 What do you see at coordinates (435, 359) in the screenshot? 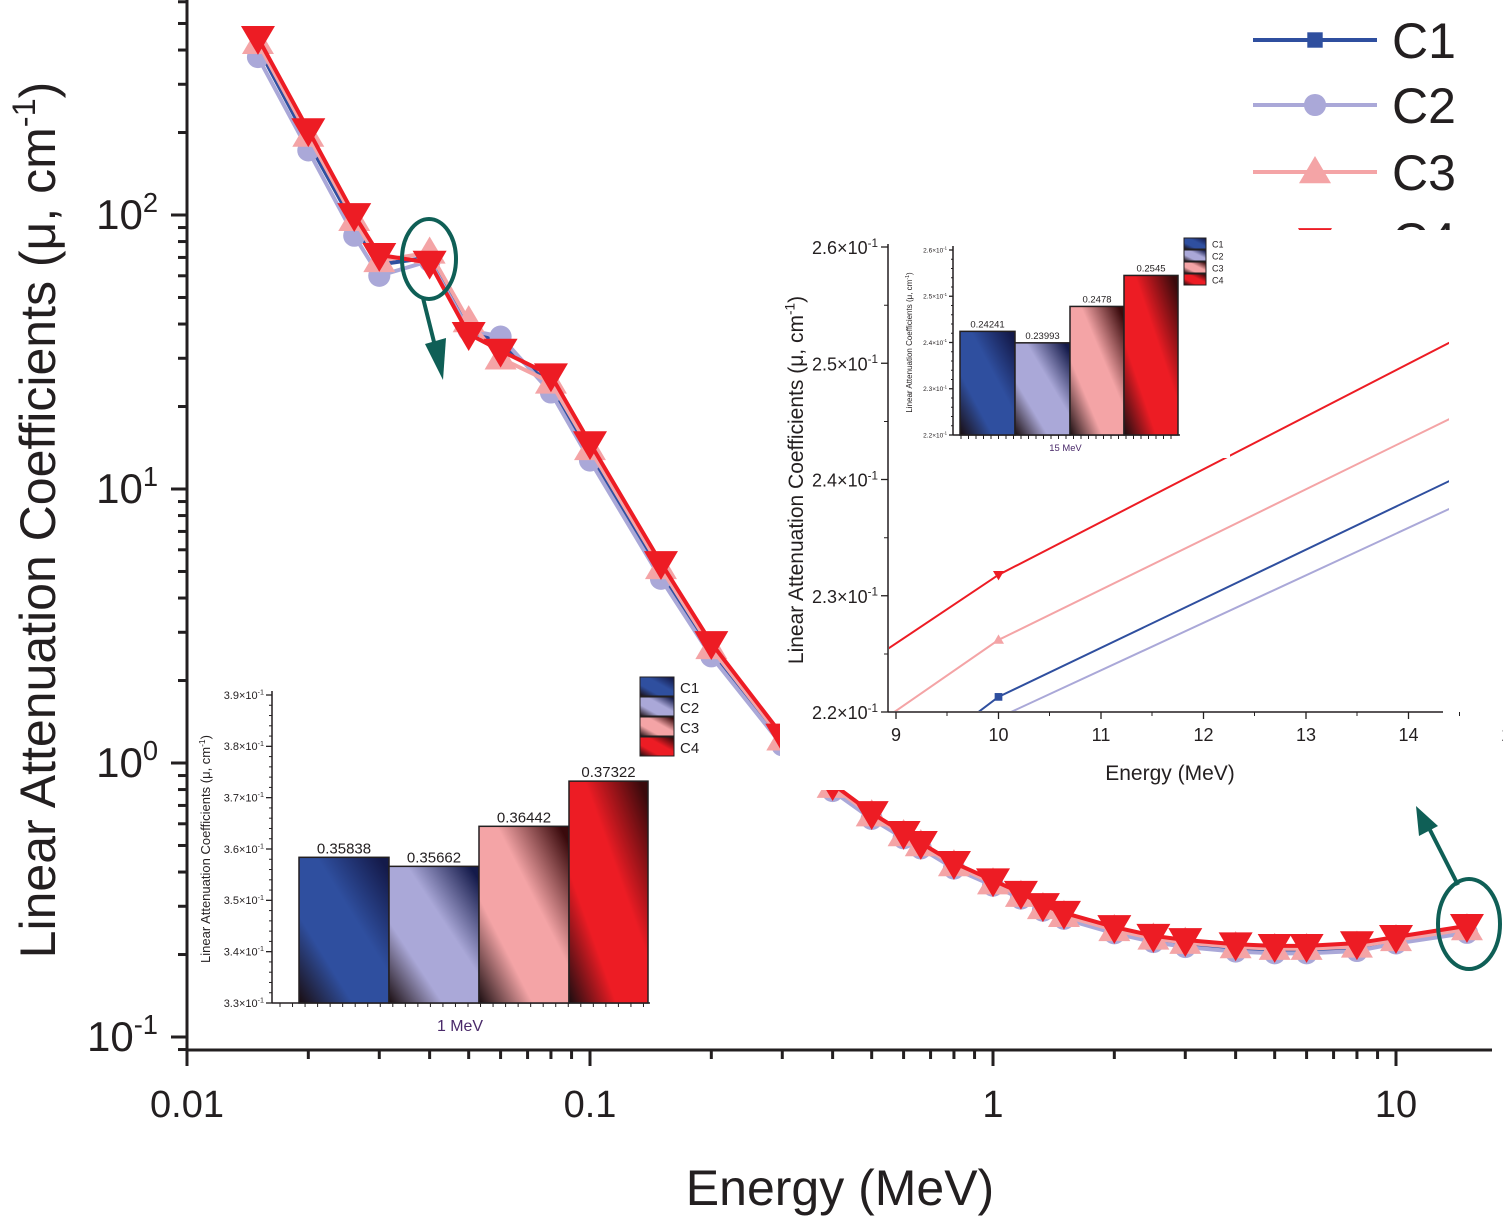
I see `arrow-head-icon` at bounding box center [435, 359].